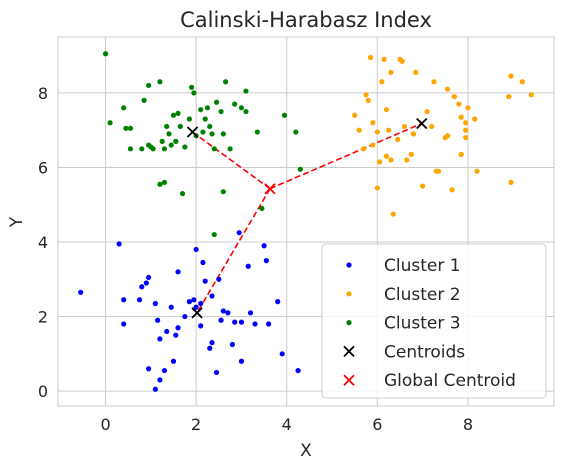 The image size is (562, 473). Describe the element at coordinates (450, 381) in the screenshot. I see `legend-label: Global Centroid` at that location.